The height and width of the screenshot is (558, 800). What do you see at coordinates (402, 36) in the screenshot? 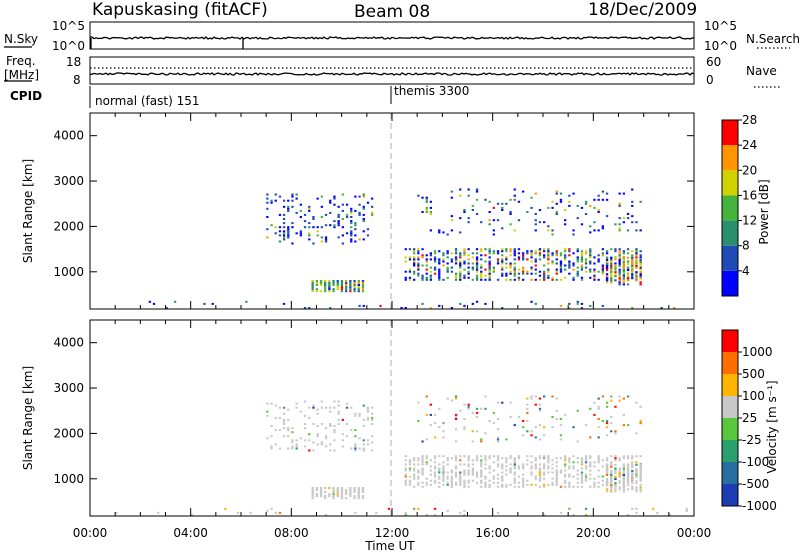
I see `nsky-panel: N.Sky 10^5 10^0 10^5 10^0 N.Search` at bounding box center [402, 36].